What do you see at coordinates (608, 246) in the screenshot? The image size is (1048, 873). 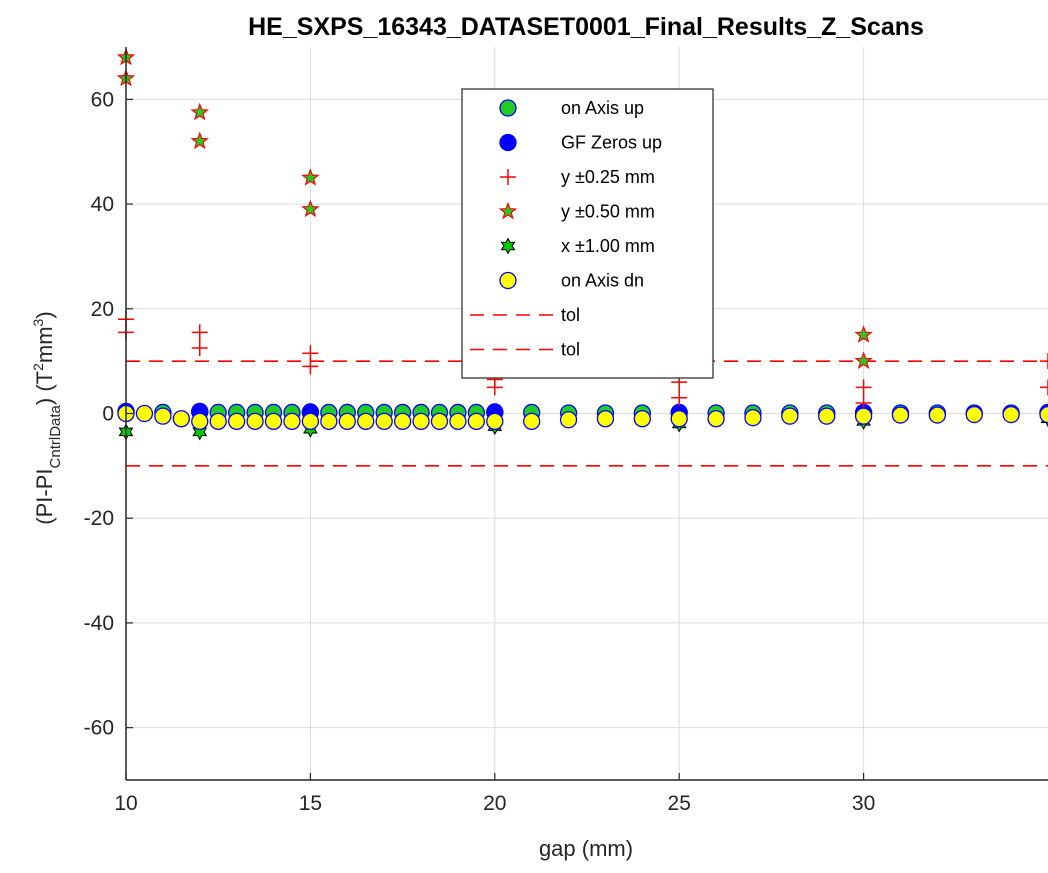 I see `legend-label: x ±1.00 mm` at bounding box center [608, 246].